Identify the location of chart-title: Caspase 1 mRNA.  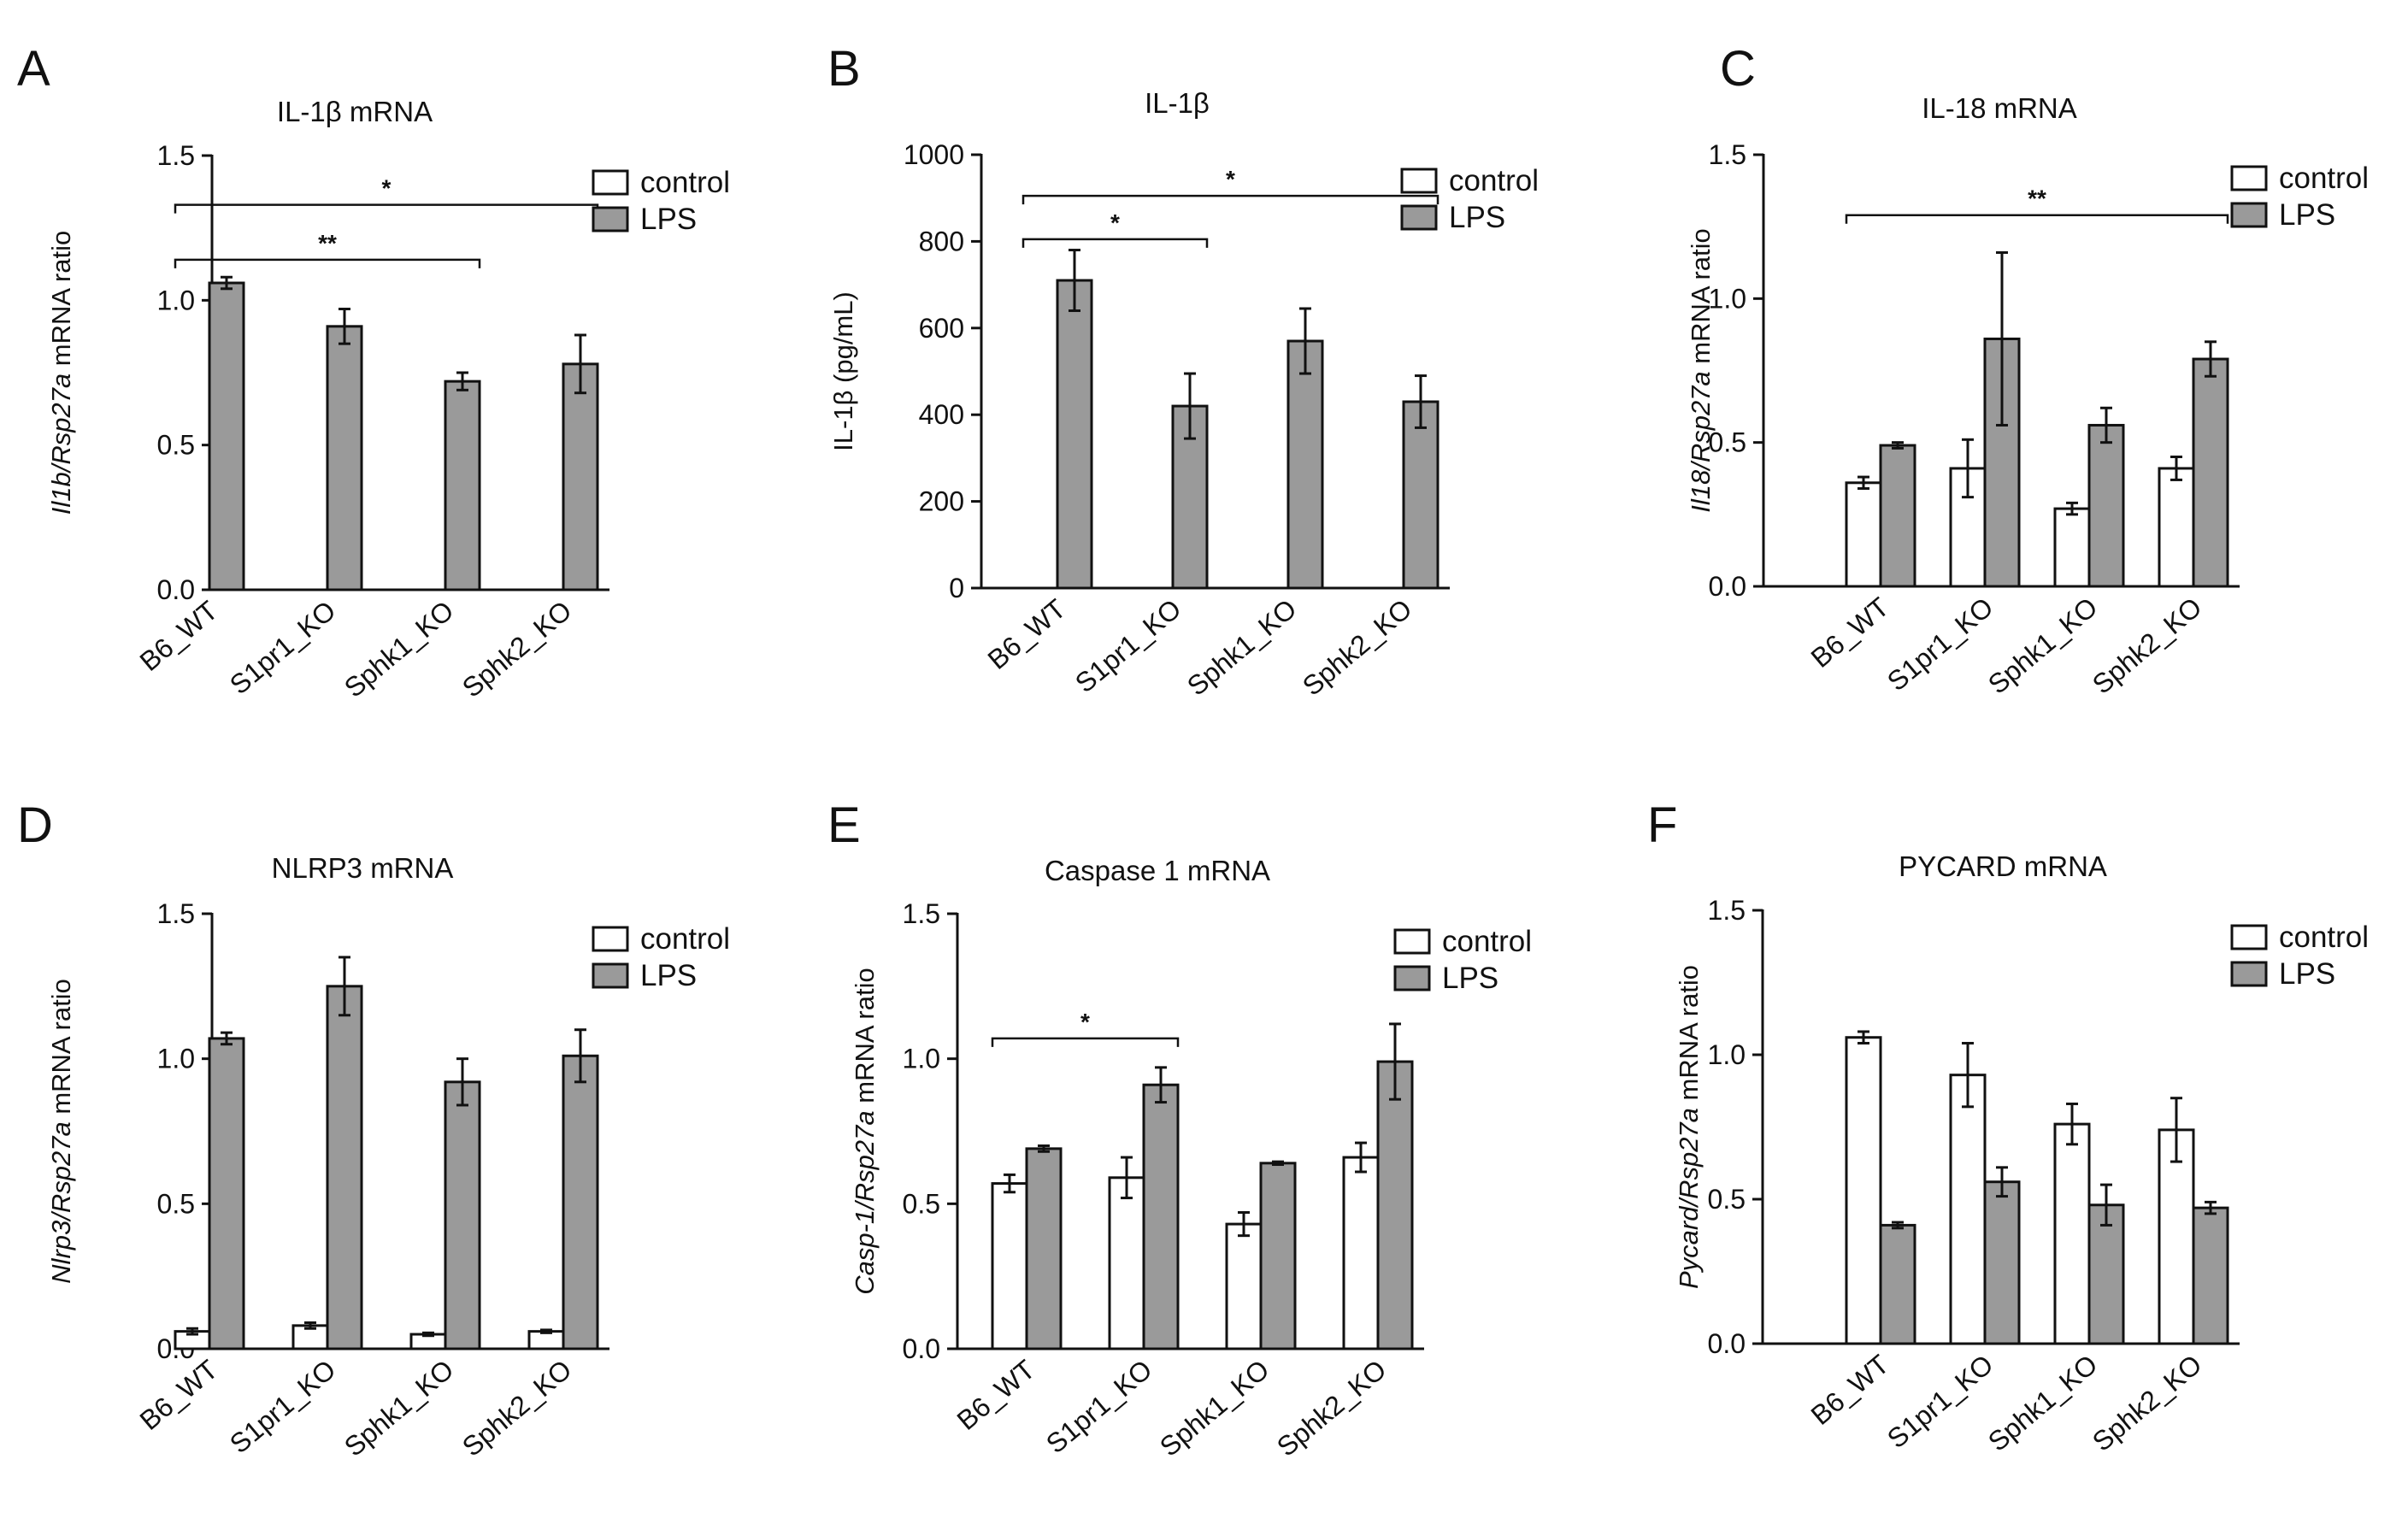
(1157, 870).